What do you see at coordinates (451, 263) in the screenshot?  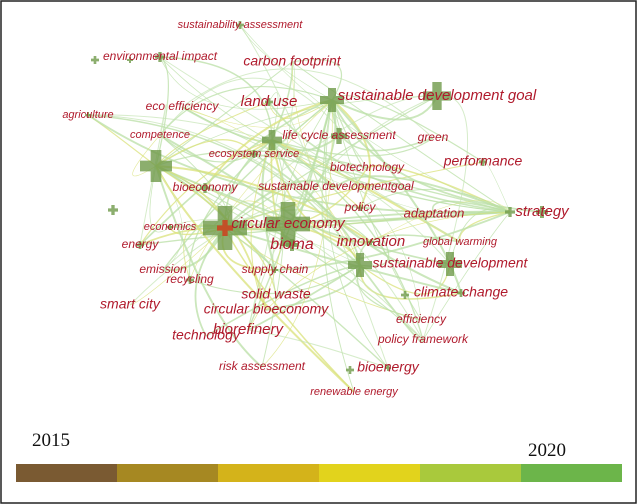 I see `node-label: sustainable development` at bounding box center [451, 263].